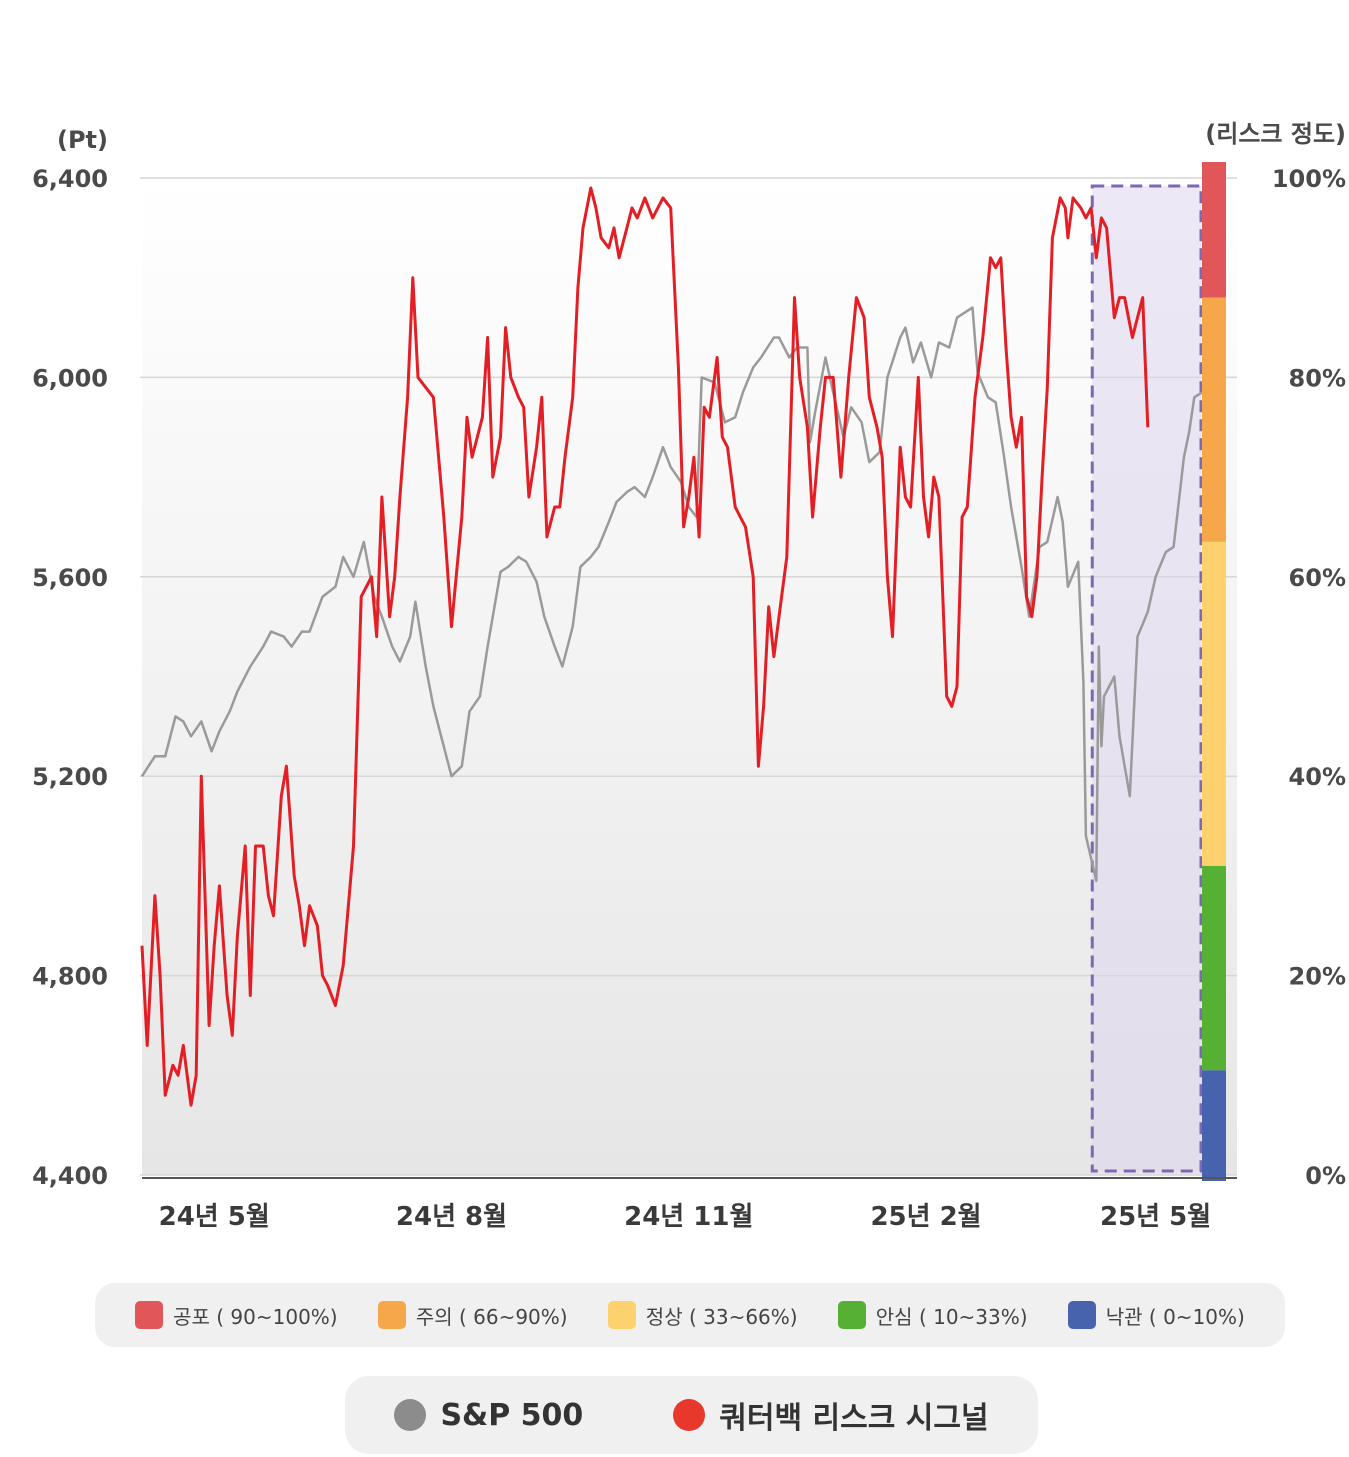 This screenshot has width=1349, height=1457. I want to click on left-tick-label: 5,200, so click(70, 777).